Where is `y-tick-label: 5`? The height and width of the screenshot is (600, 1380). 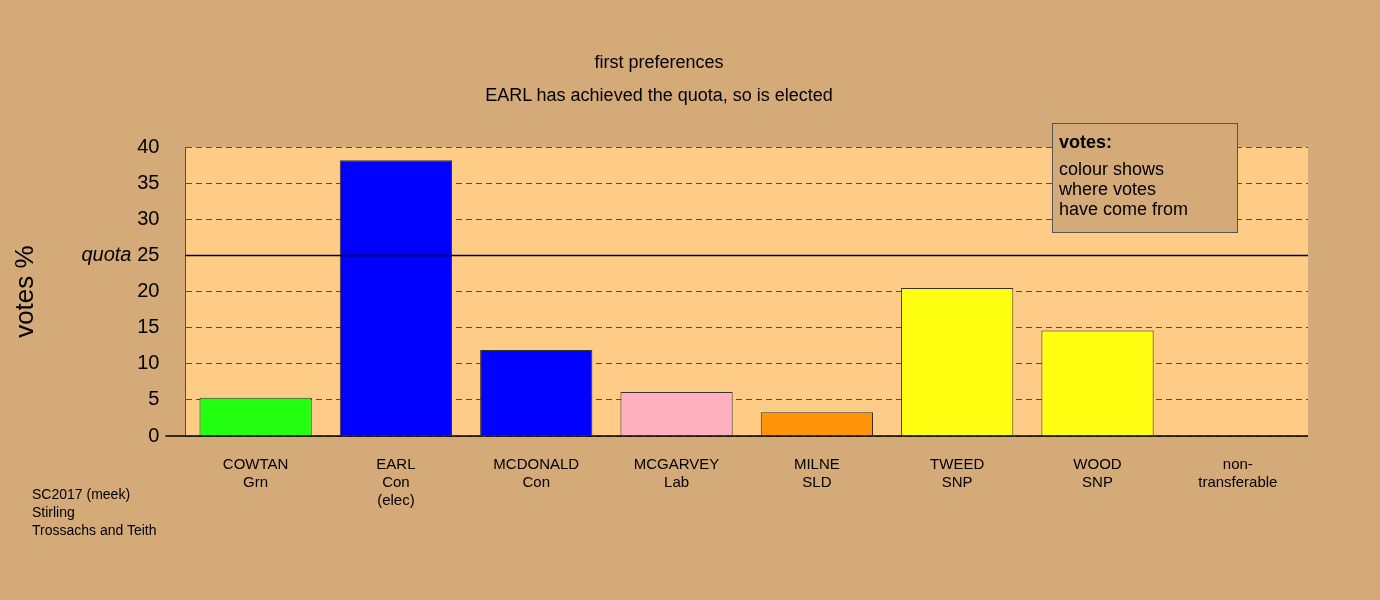 y-tick-label: 5 is located at coordinates (154, 398).